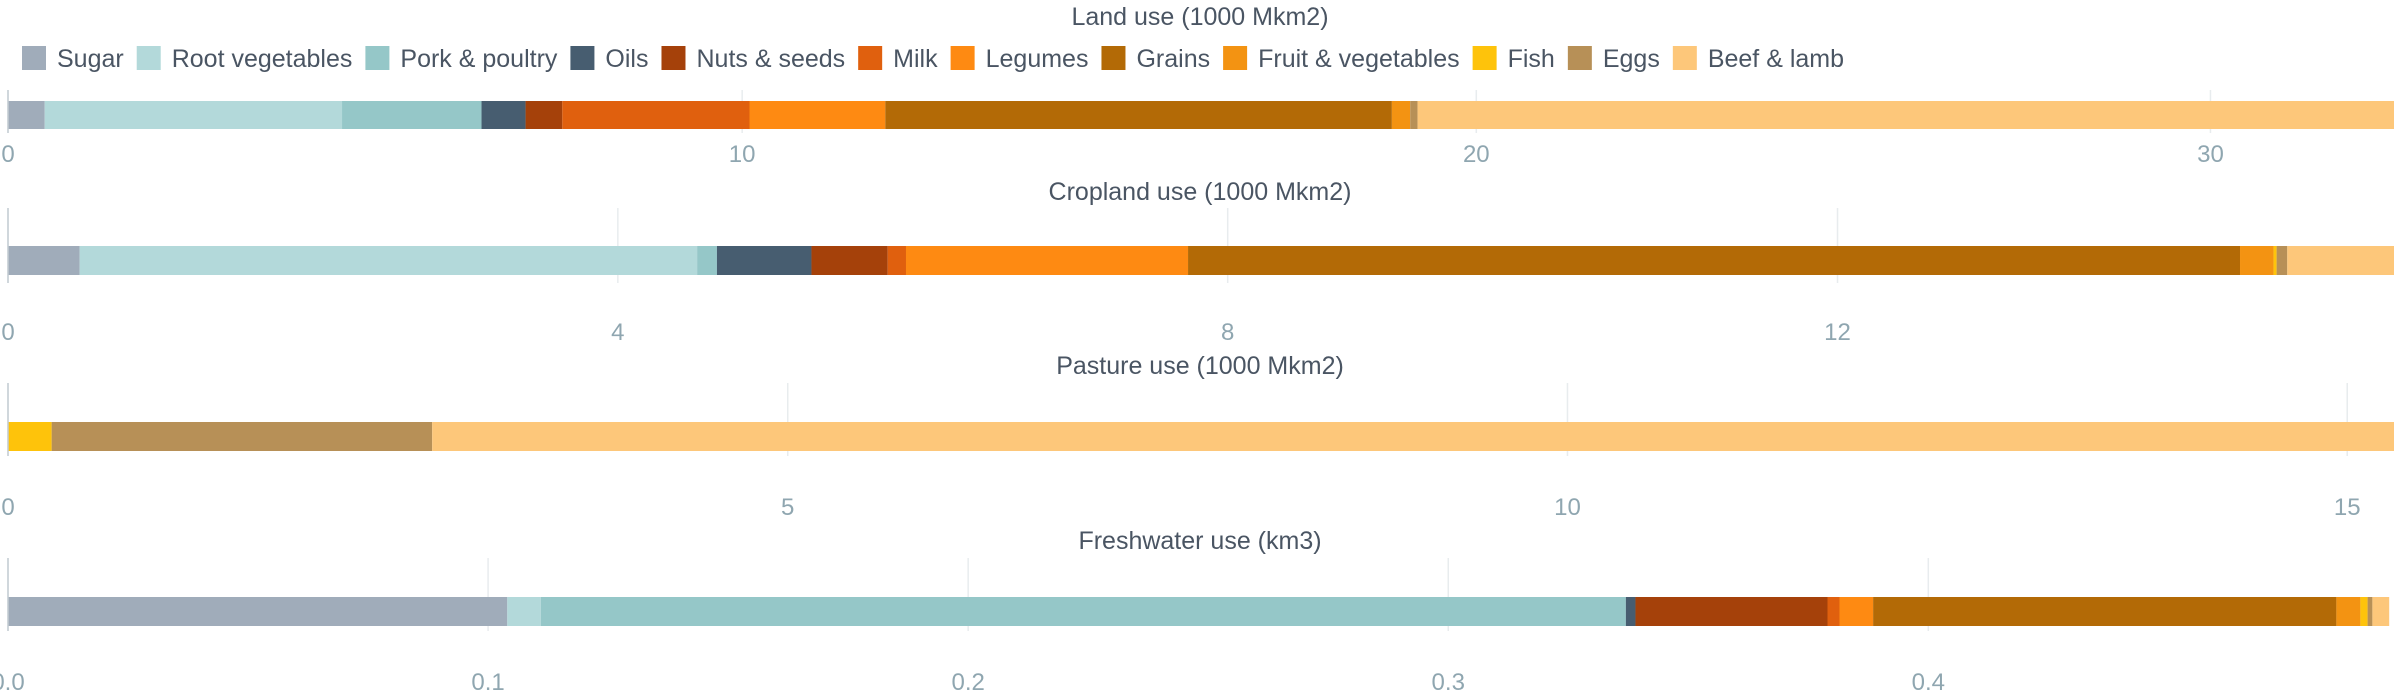 This screenshot has width=2400, height=700. Describe the element at coordinates (1476, 154) in the screenshot. I see `tick-label: 20` at that location.